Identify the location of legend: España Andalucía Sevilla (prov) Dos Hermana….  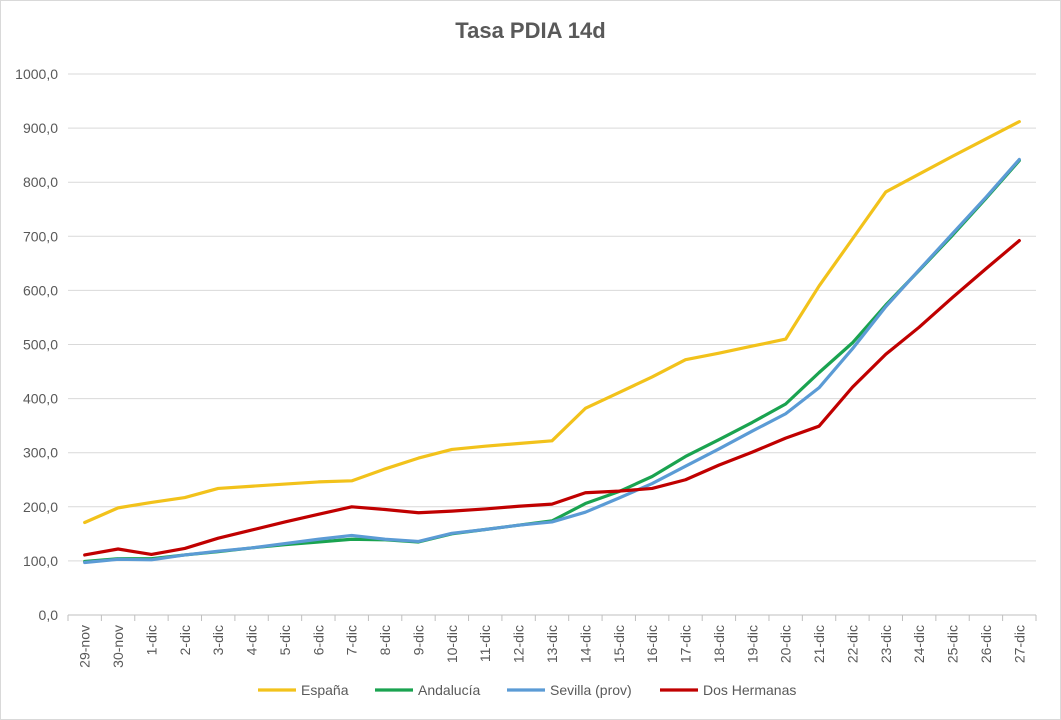
(527, 690).